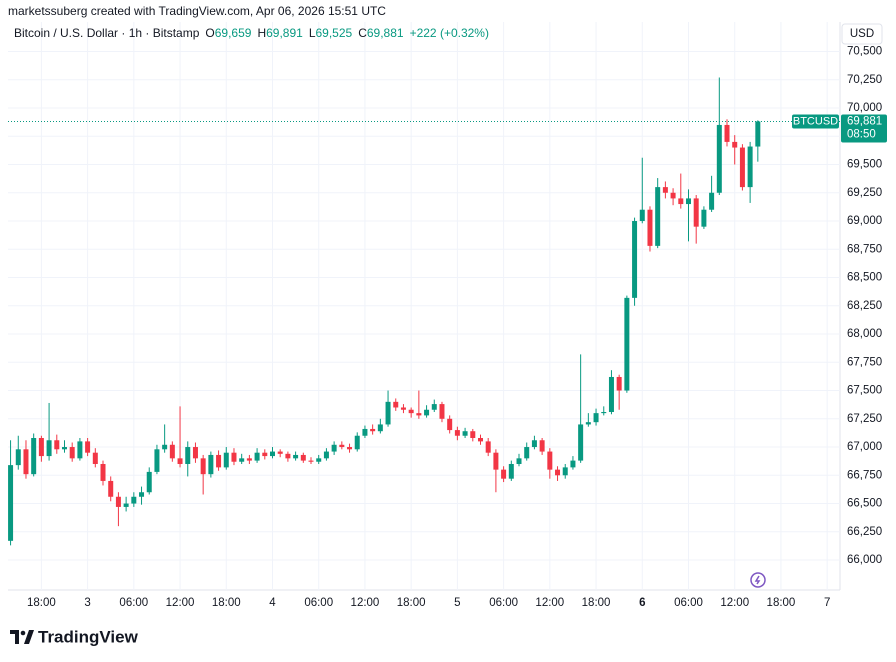  I want to click on currency-button, so click(862, 34).